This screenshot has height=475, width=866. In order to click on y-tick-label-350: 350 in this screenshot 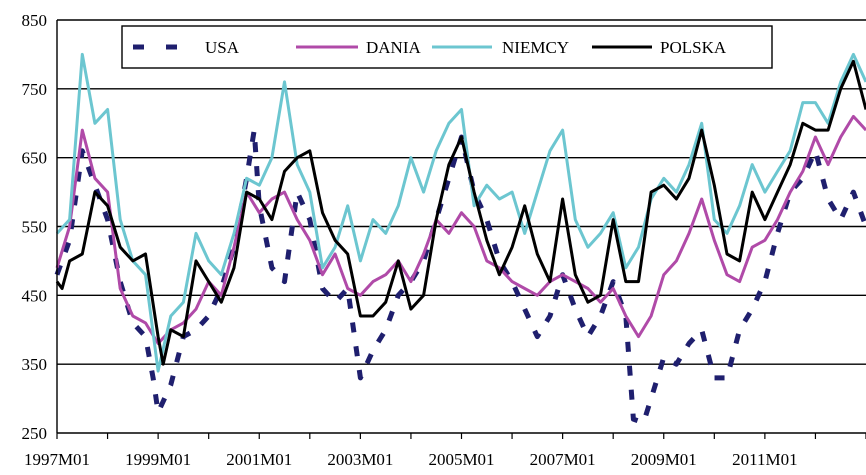, I will do `click(35, 364)`.